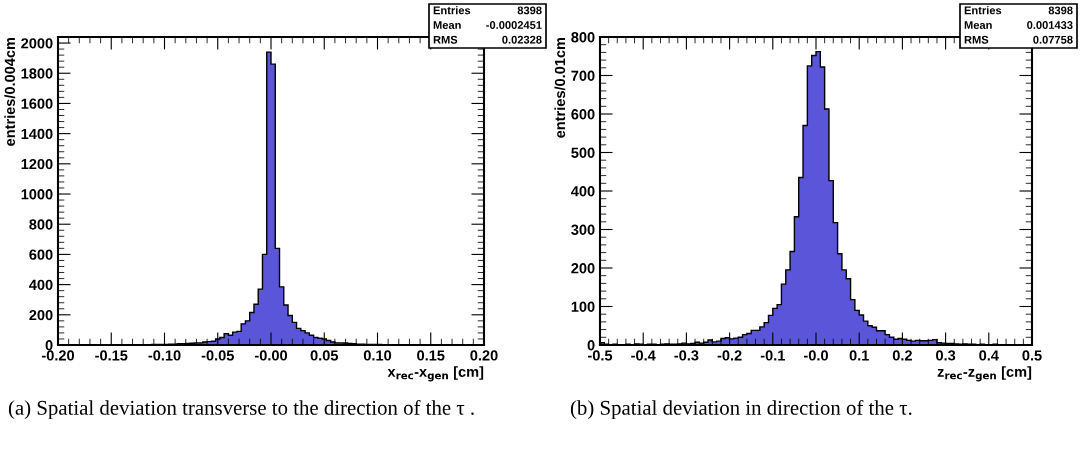 This screenshot has width=1081, height=465. What do you see at coordinates (989, 355) in the screenshot?
I see `x-tick-label: 0.4` at bounding box center [989, 355].